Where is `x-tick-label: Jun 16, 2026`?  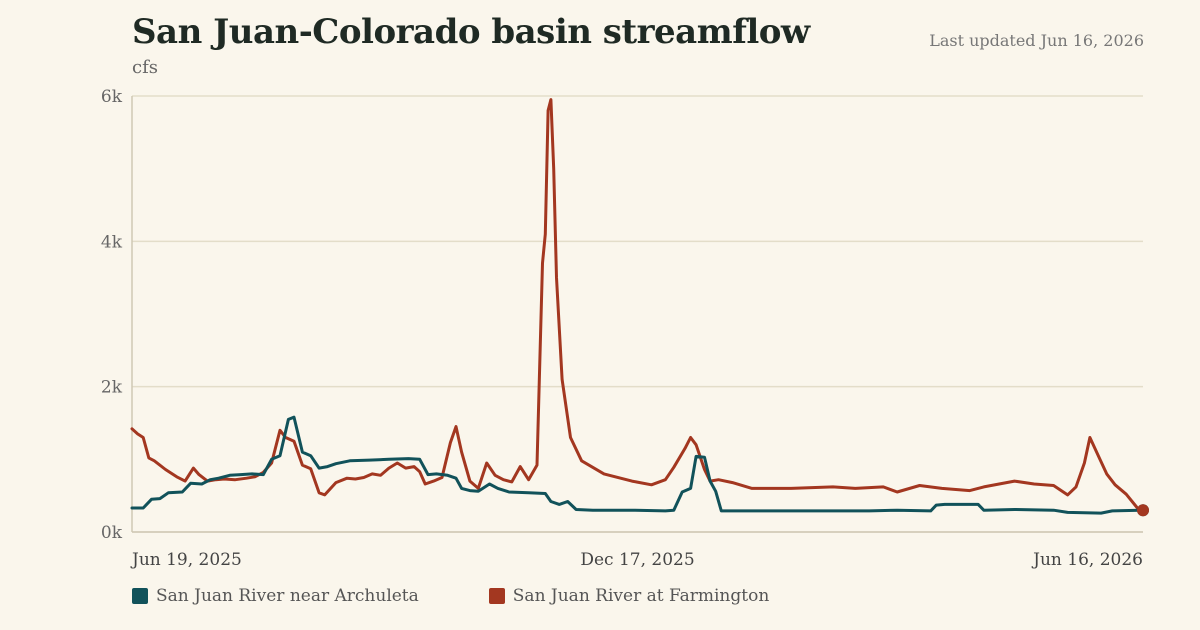 x-tick-label: Jun 16, 2026 is located at coordinates (1087, 560).